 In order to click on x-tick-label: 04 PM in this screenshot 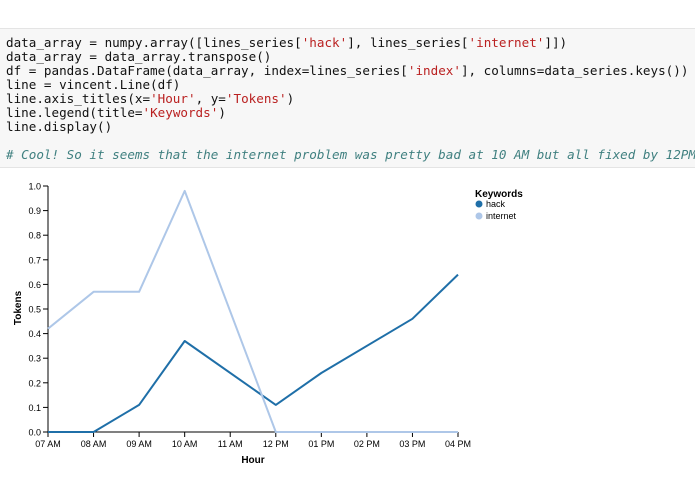, I will do `click(458, 444)`.